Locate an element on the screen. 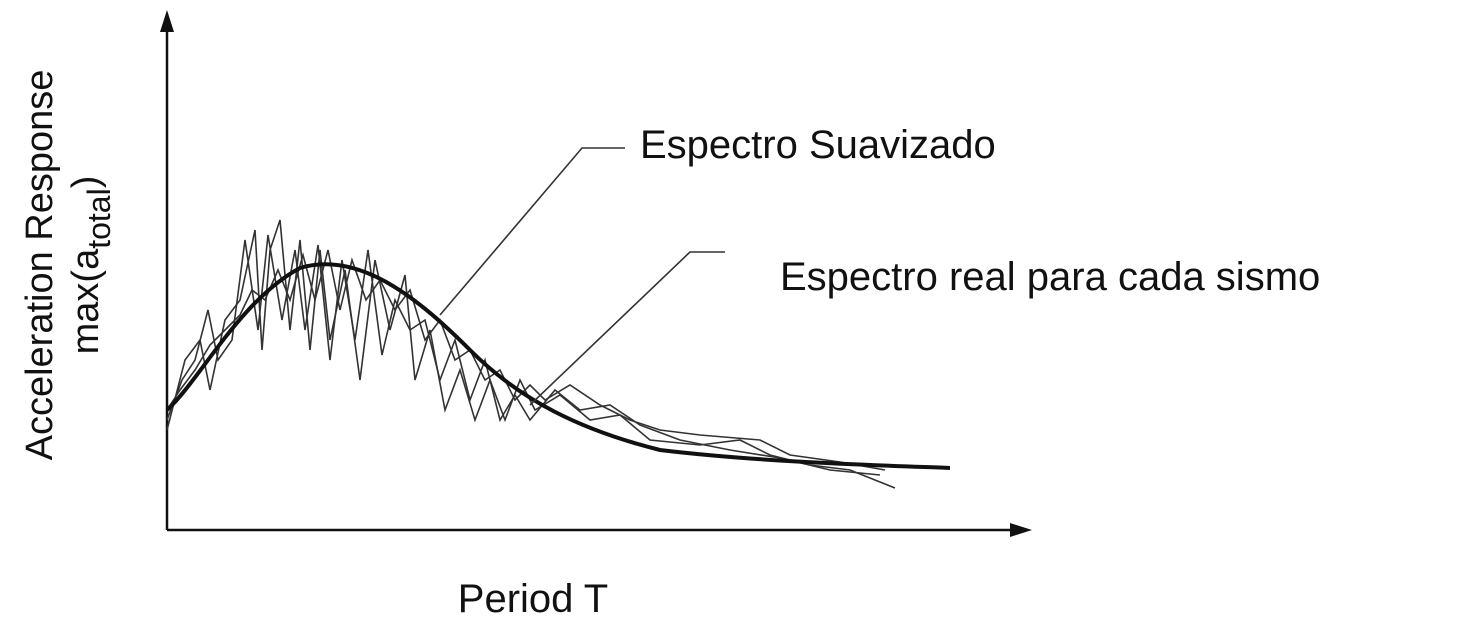 This screenshot has width=1457, height=623. y-axis-label: Acceleration Response max(atotal) is located at coordinates (68, 265).